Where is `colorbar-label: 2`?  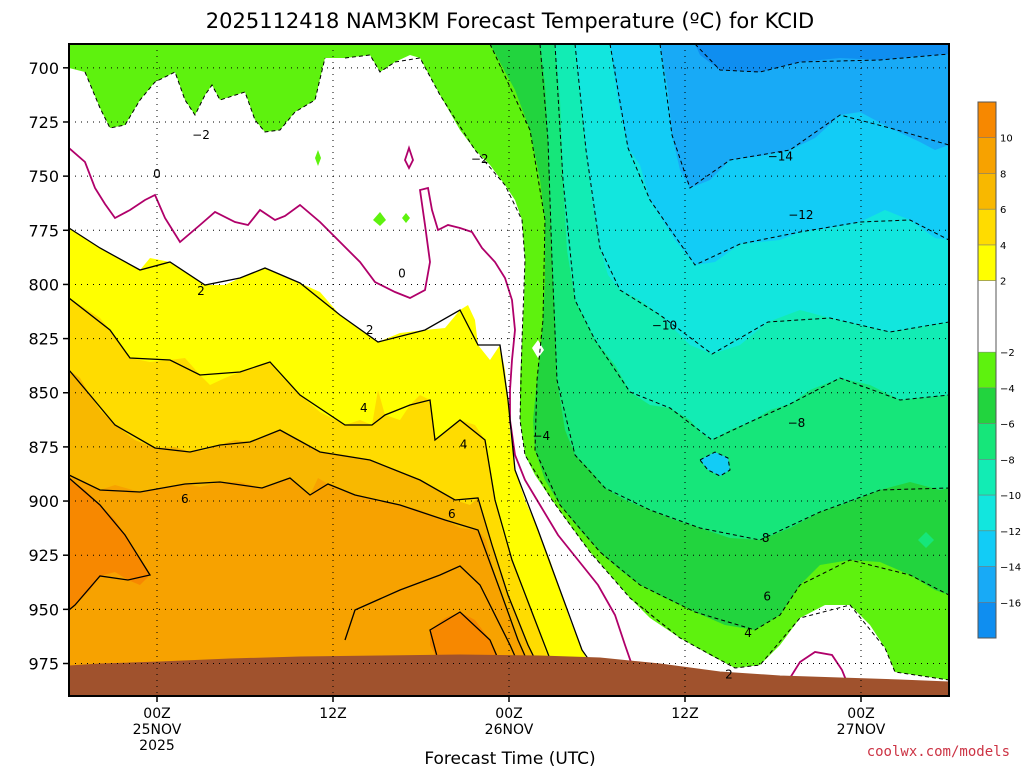
colorbar-label: 2 is located at coordinates (1003, 282).